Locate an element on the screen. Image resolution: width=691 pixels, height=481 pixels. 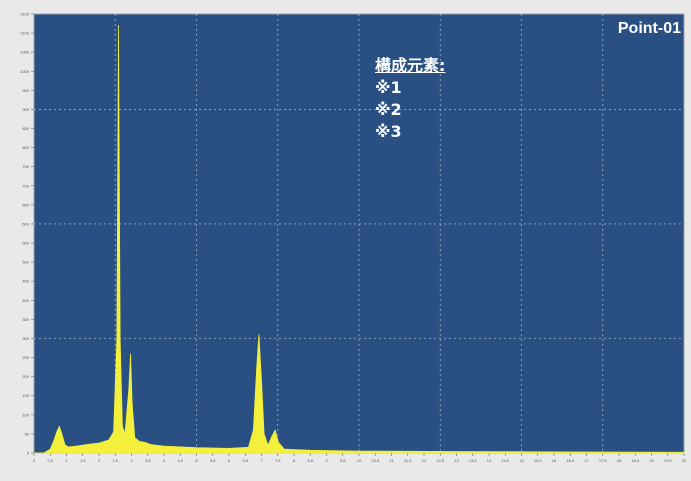
annotation-box: 構成元素: ※1 ※2 ※3 is located at coordinates (410, 99).